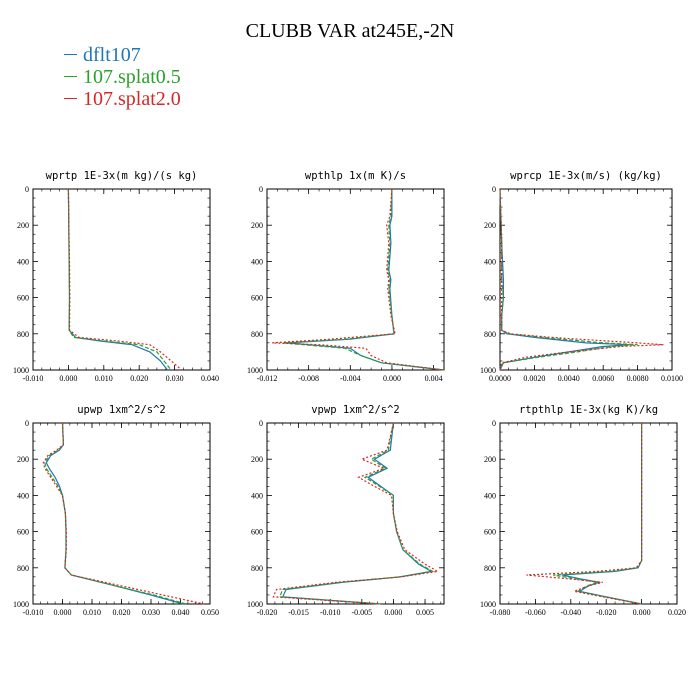 The image size is (700, 700). I want to click on x-tick-label: -0.015, so click(298, 612).